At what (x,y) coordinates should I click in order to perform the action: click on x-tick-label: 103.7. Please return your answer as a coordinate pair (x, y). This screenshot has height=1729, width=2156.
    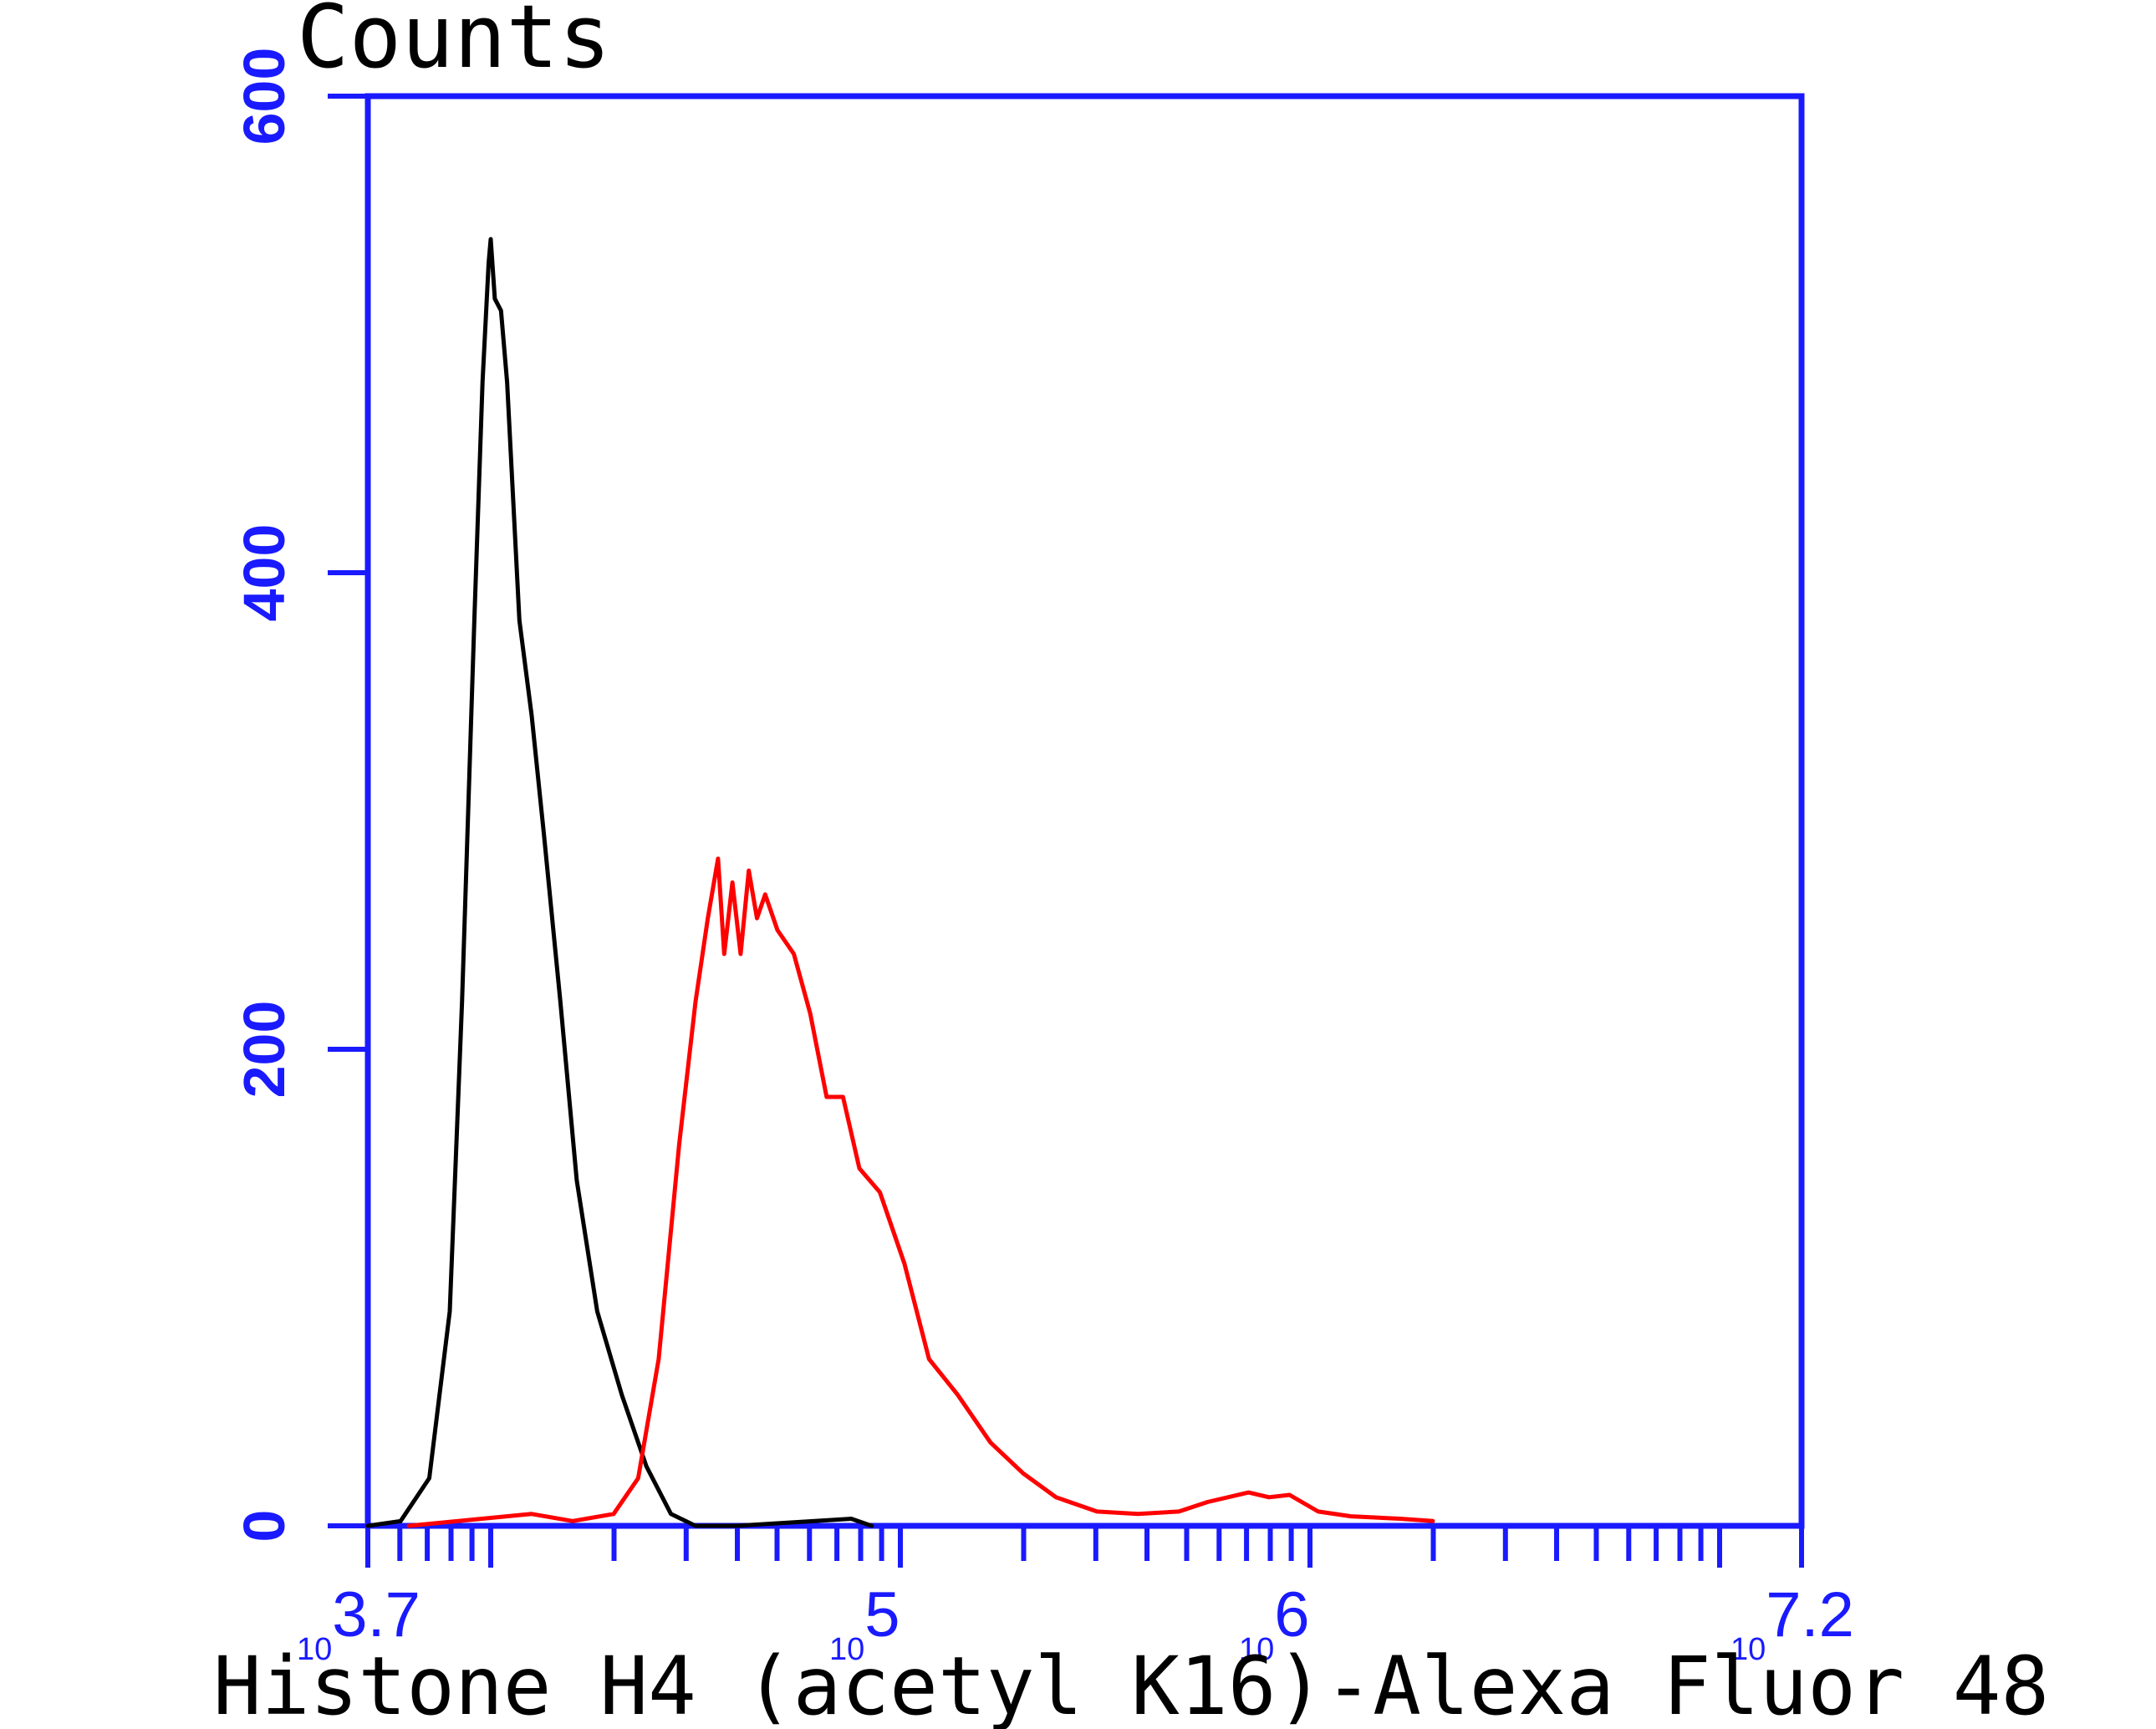
    Looking at the image, I should click on (359, 1623).